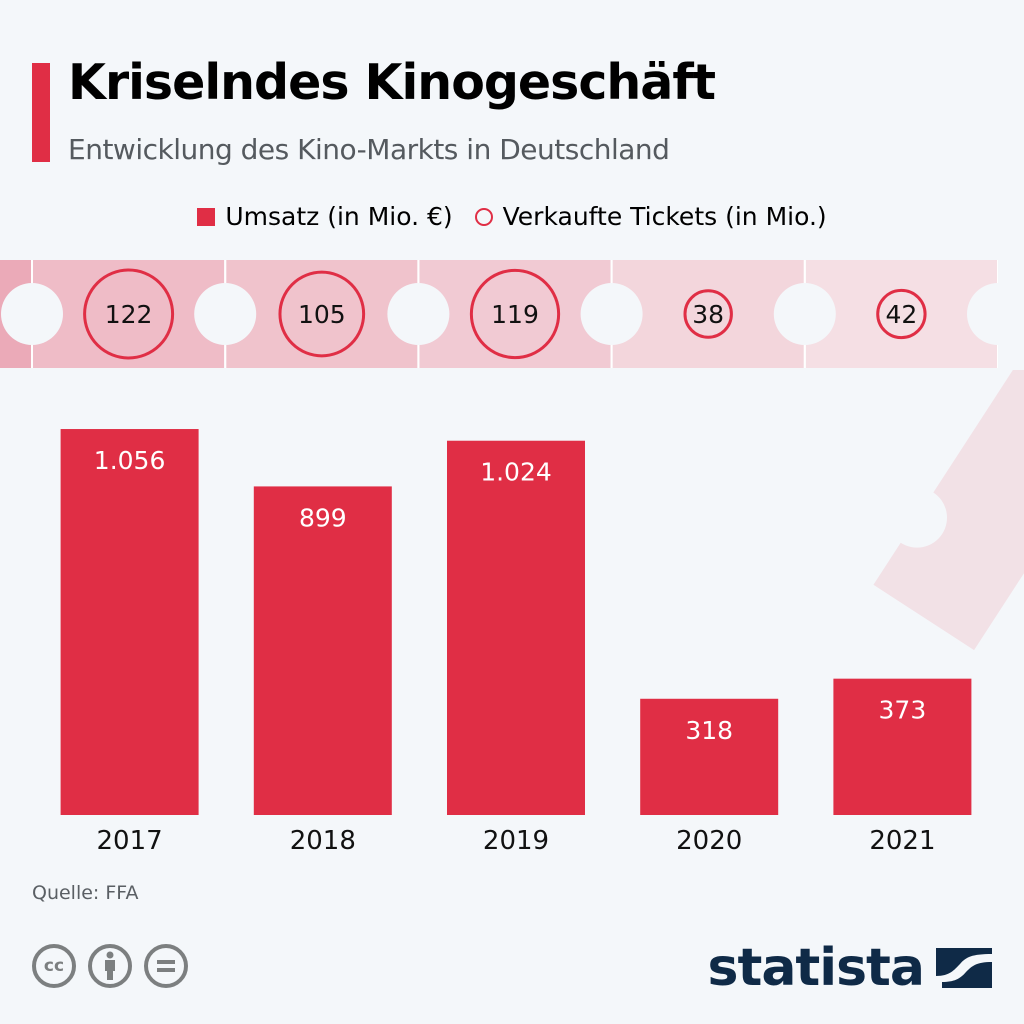 This screenshot has width=1024, height=1024. I want to click on revenue-value-label: 373, so click(903, 710).